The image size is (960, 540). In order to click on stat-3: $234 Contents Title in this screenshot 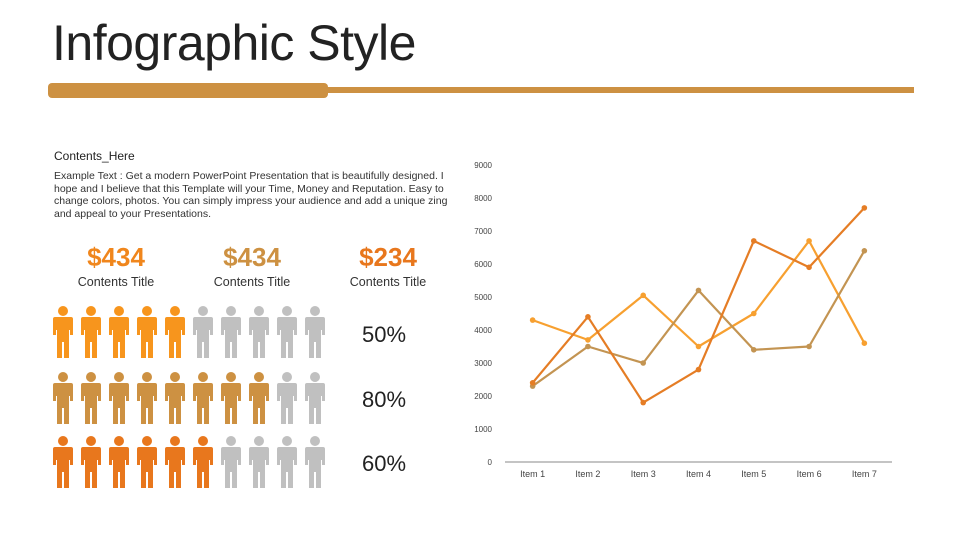, I will do `click(388, 265)`.